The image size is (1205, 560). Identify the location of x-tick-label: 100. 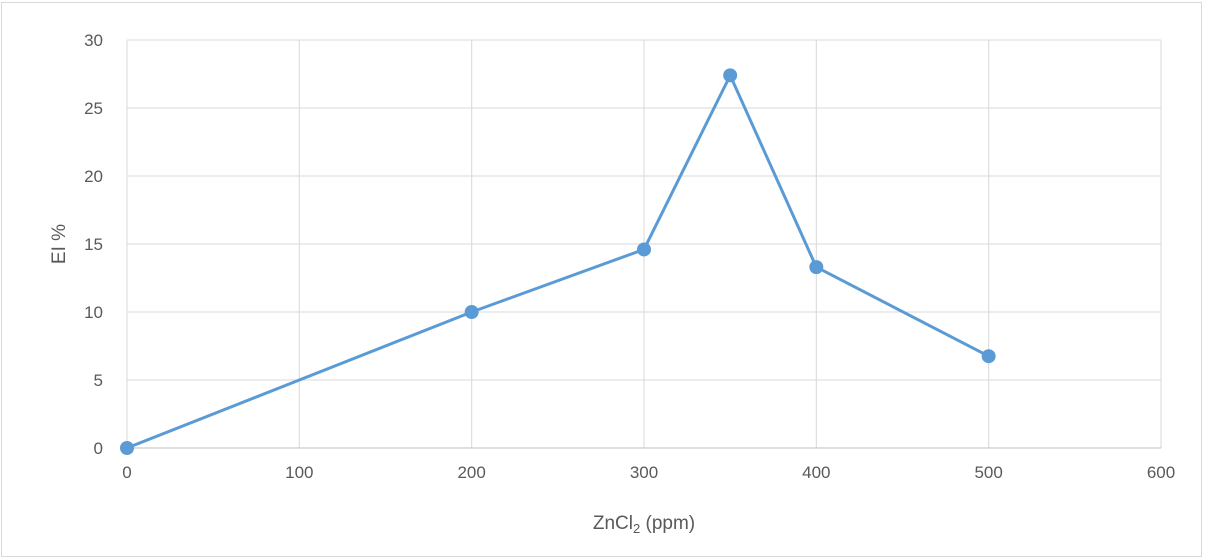
(299, 472).